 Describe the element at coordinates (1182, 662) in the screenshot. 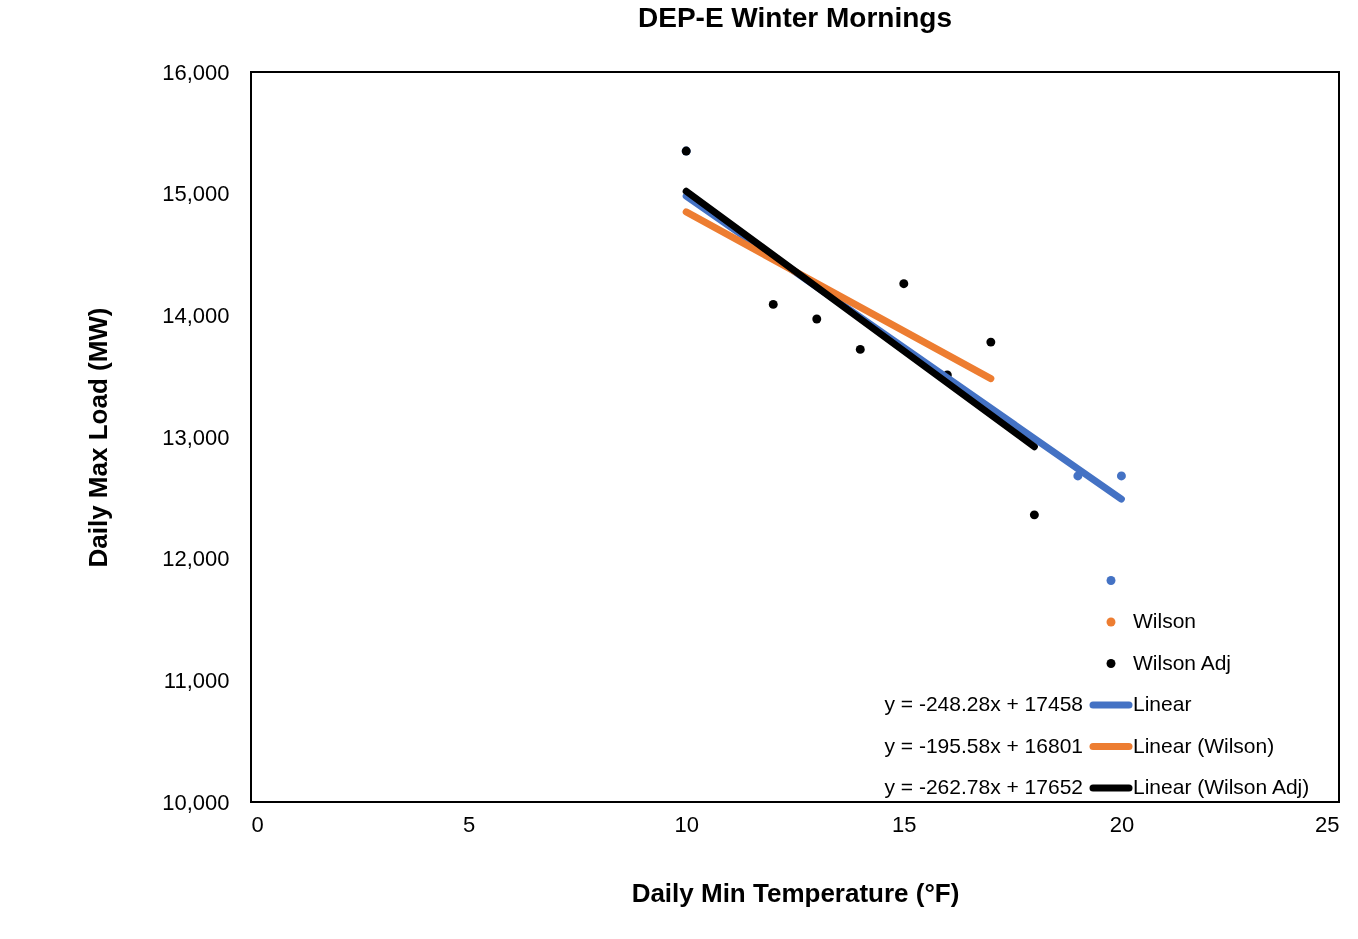

I see `legend-label: Wilson Adj` at that location.